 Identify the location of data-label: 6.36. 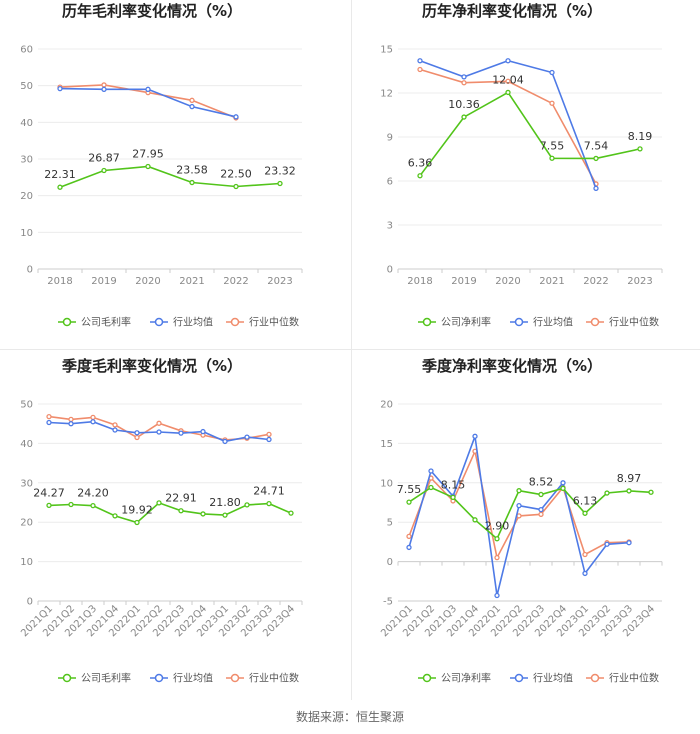
(420, 163).